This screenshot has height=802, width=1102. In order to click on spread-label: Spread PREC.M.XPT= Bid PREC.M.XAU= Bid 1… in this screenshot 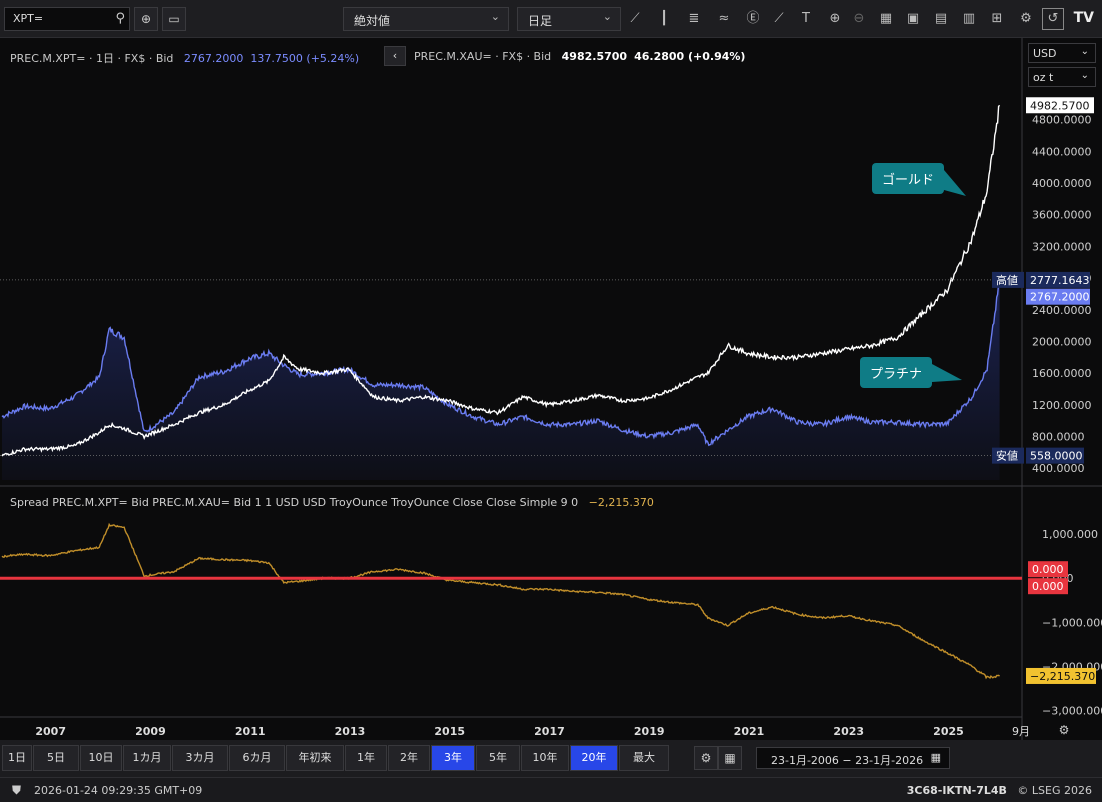, I will do `click(294, 502)`.